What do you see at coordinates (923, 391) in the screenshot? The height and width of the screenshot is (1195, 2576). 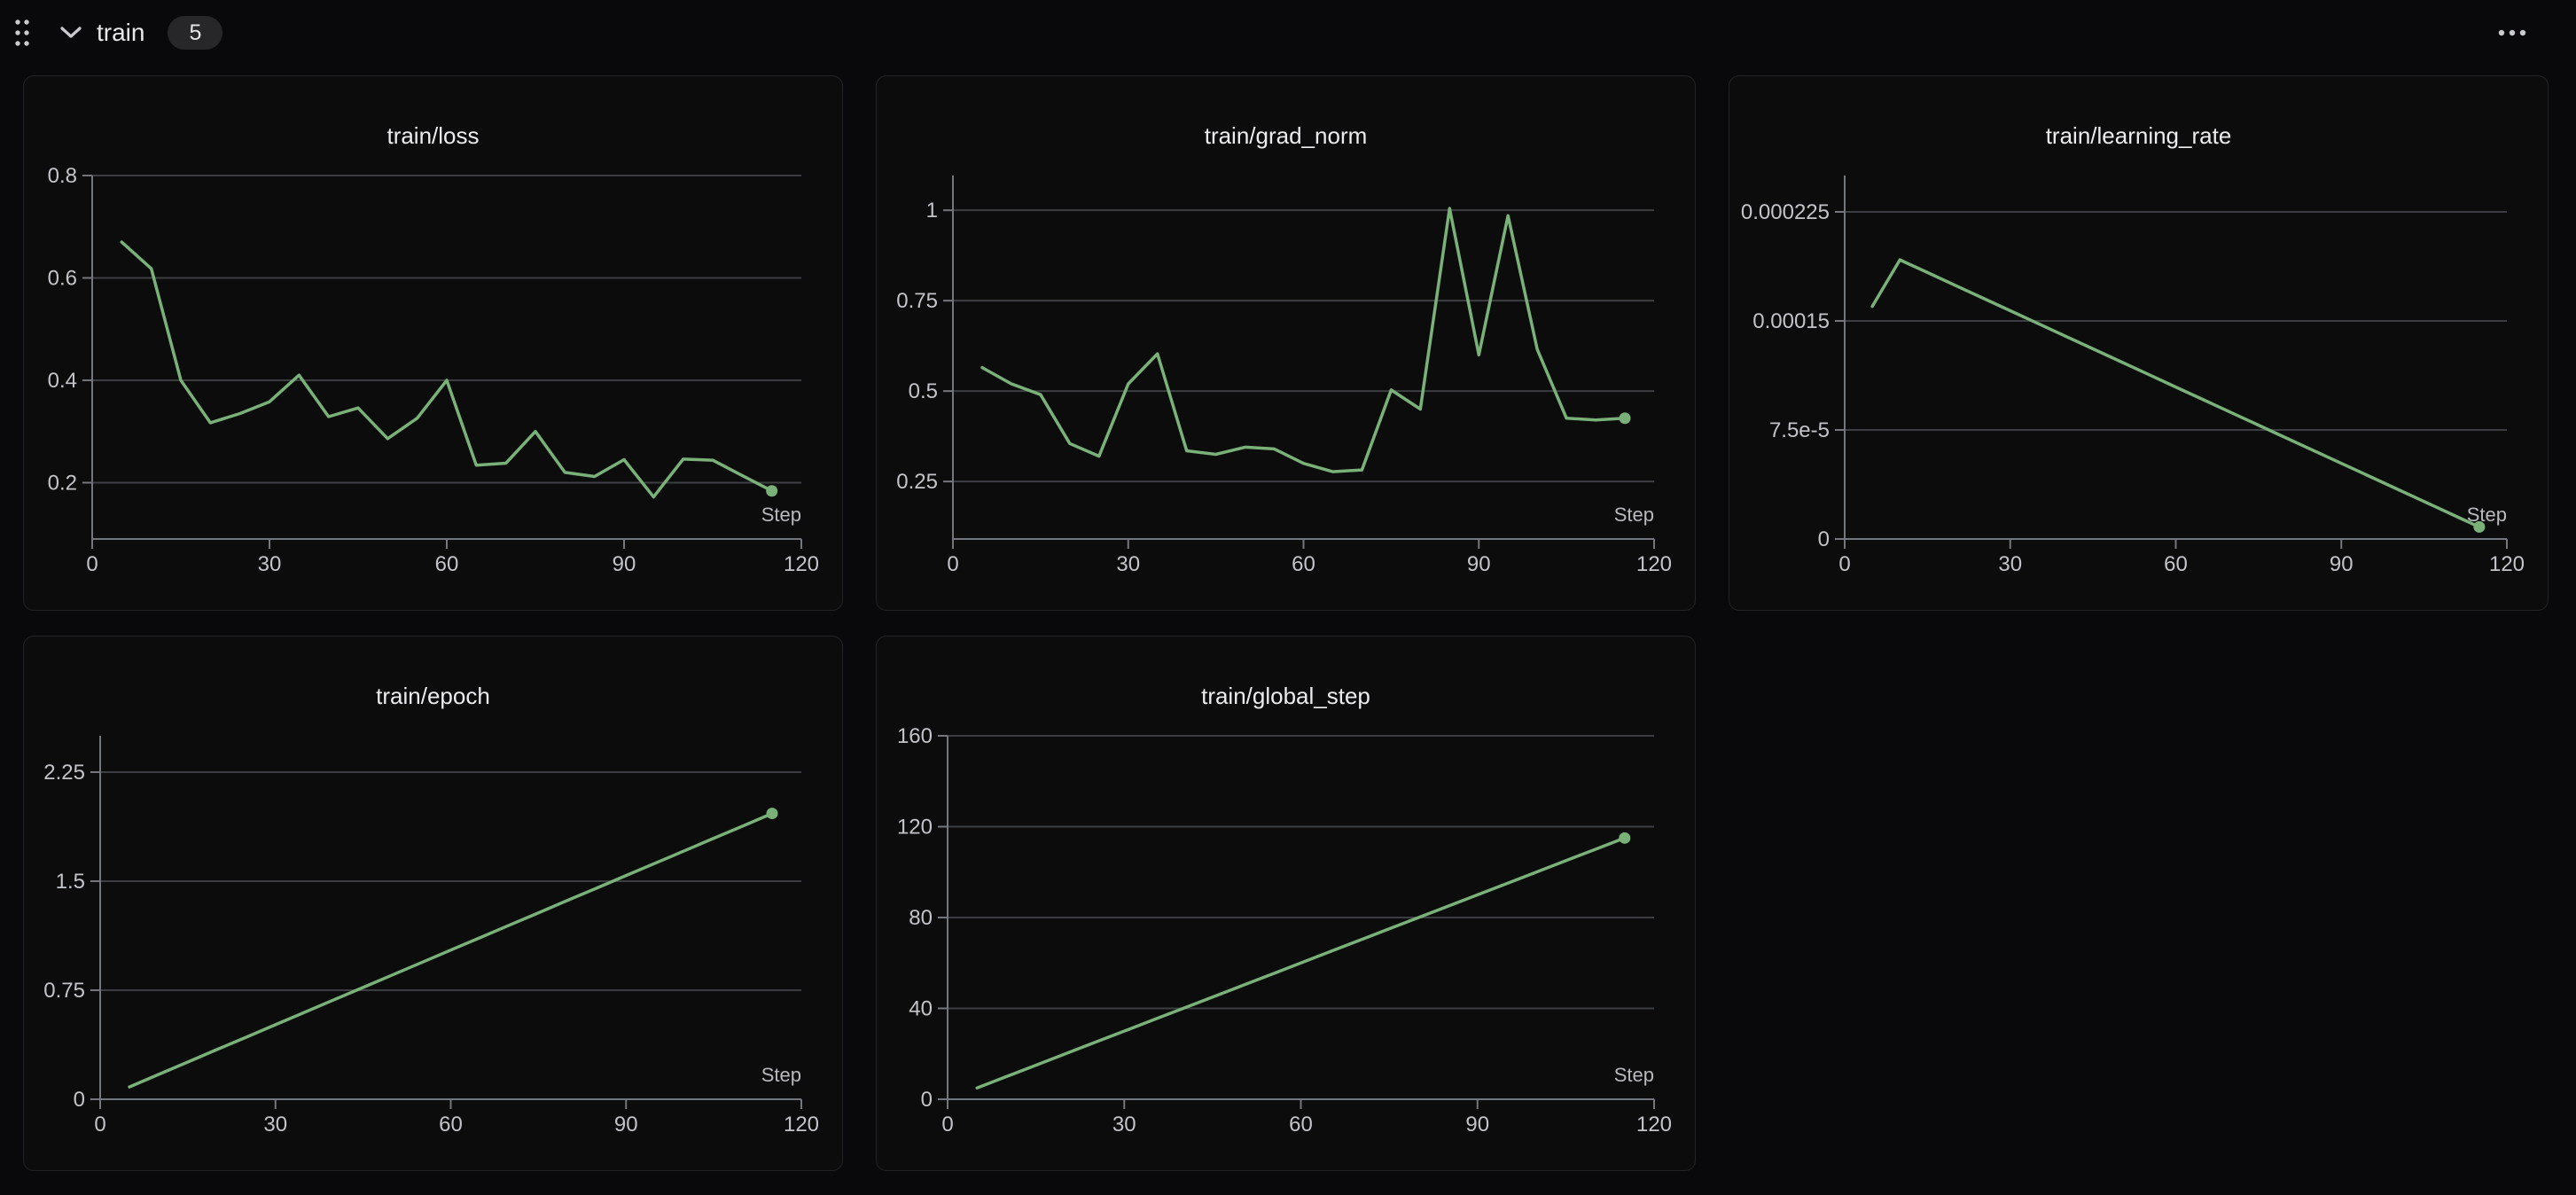 I see `y-tick-label: 0.5` at bounding box center [923, 391].